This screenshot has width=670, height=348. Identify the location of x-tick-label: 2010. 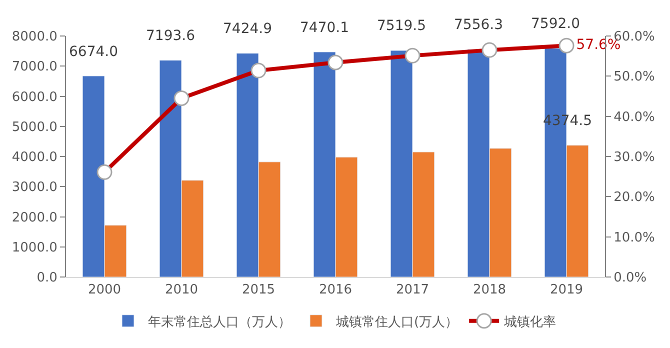
(181, 290).